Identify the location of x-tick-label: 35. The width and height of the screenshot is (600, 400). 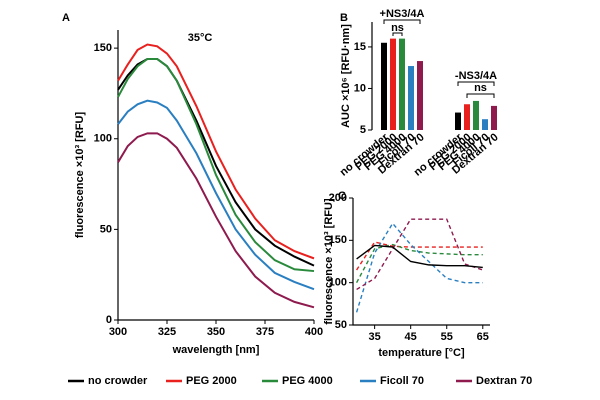
(375, 337).